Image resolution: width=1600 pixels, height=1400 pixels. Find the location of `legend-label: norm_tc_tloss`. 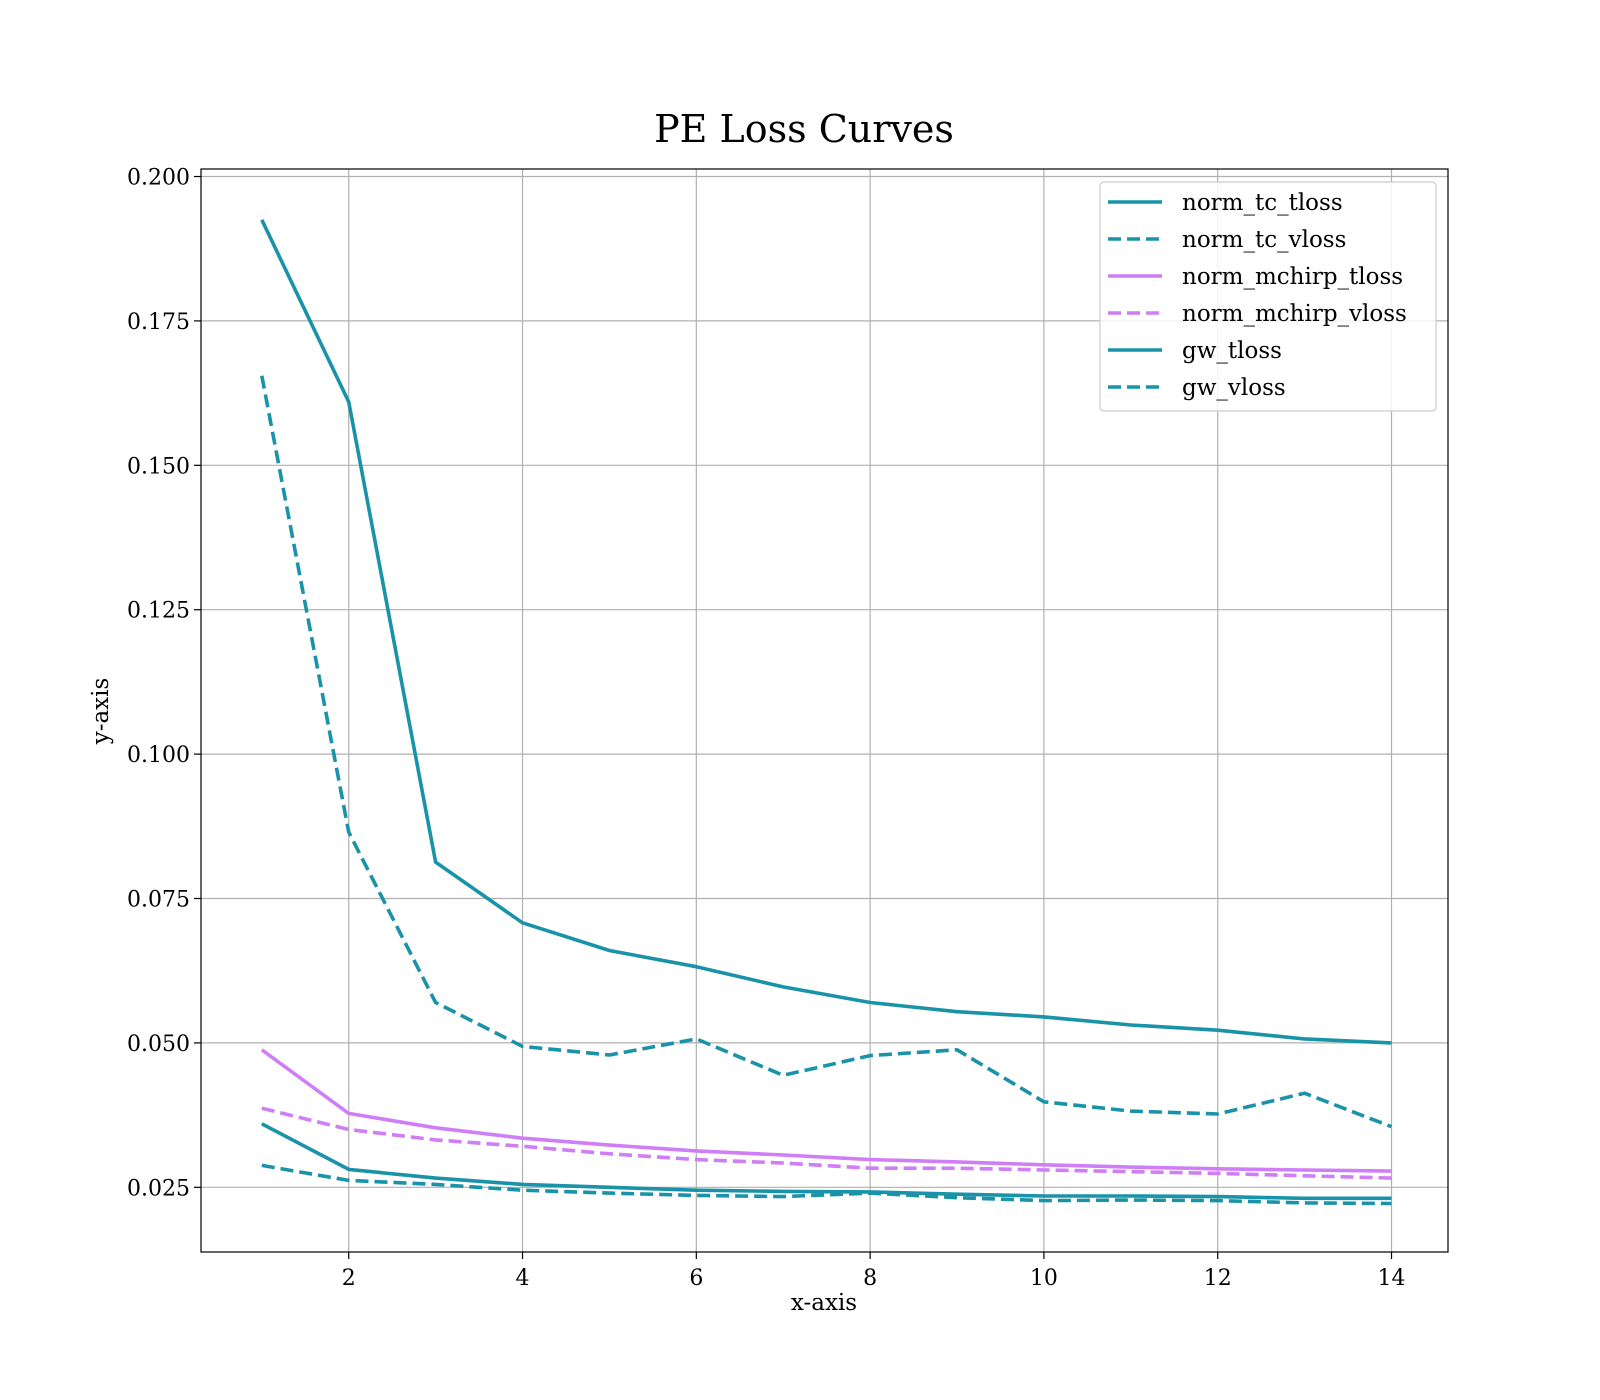

legend-label: norm_tc_tloss is located at coordinates (1262, 203).